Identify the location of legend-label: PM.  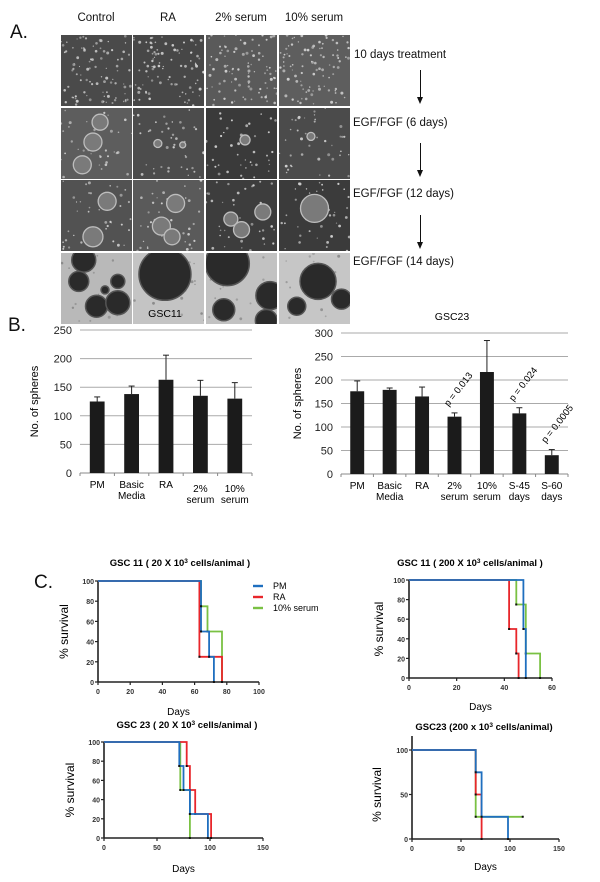
(280, 586).